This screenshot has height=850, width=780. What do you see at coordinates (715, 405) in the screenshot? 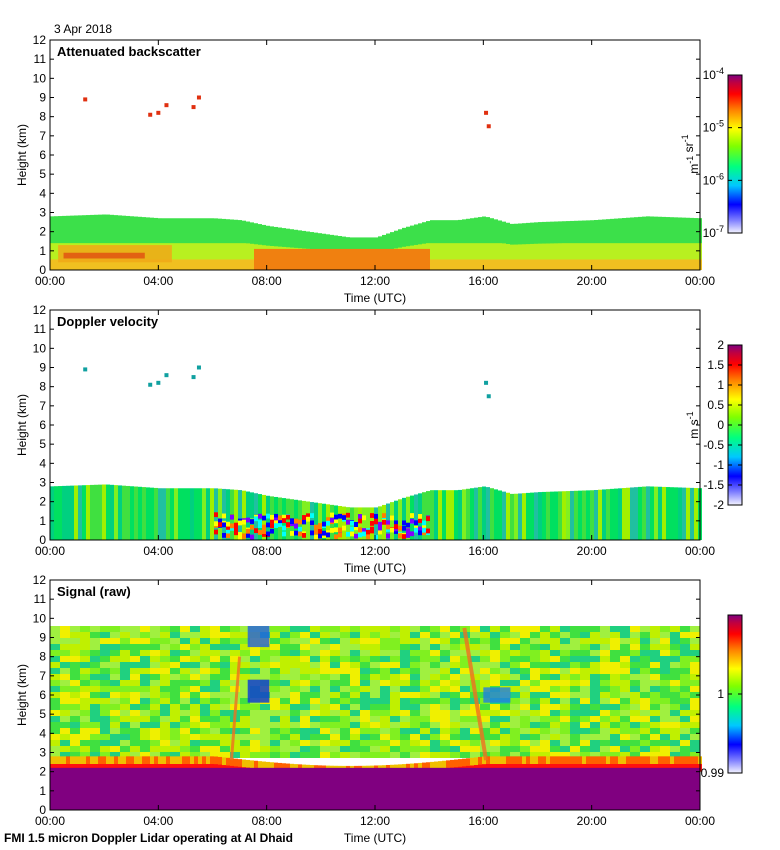
I see `colorbar-tick-label: 0.5` at bounding box center [715, 405].